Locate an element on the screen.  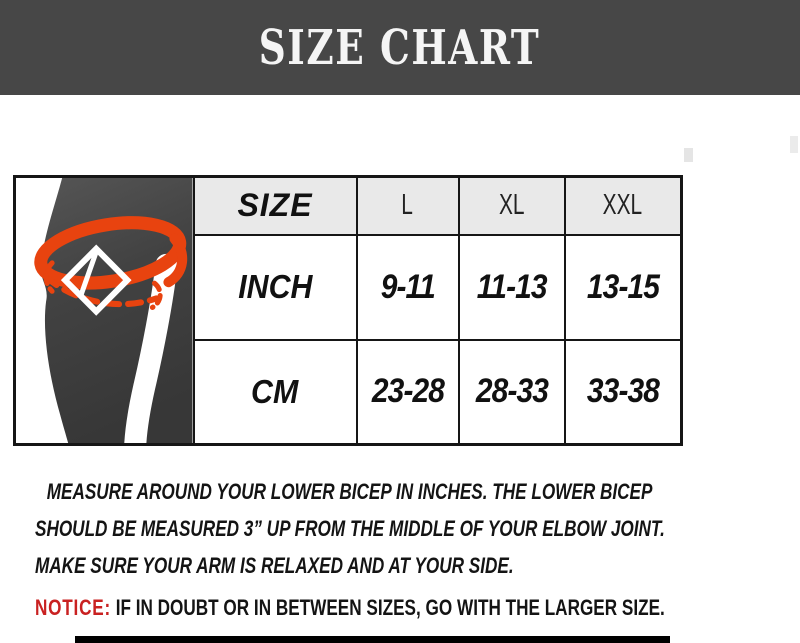
table-corner-cell: SIZE is located at coordinates (275, 205).